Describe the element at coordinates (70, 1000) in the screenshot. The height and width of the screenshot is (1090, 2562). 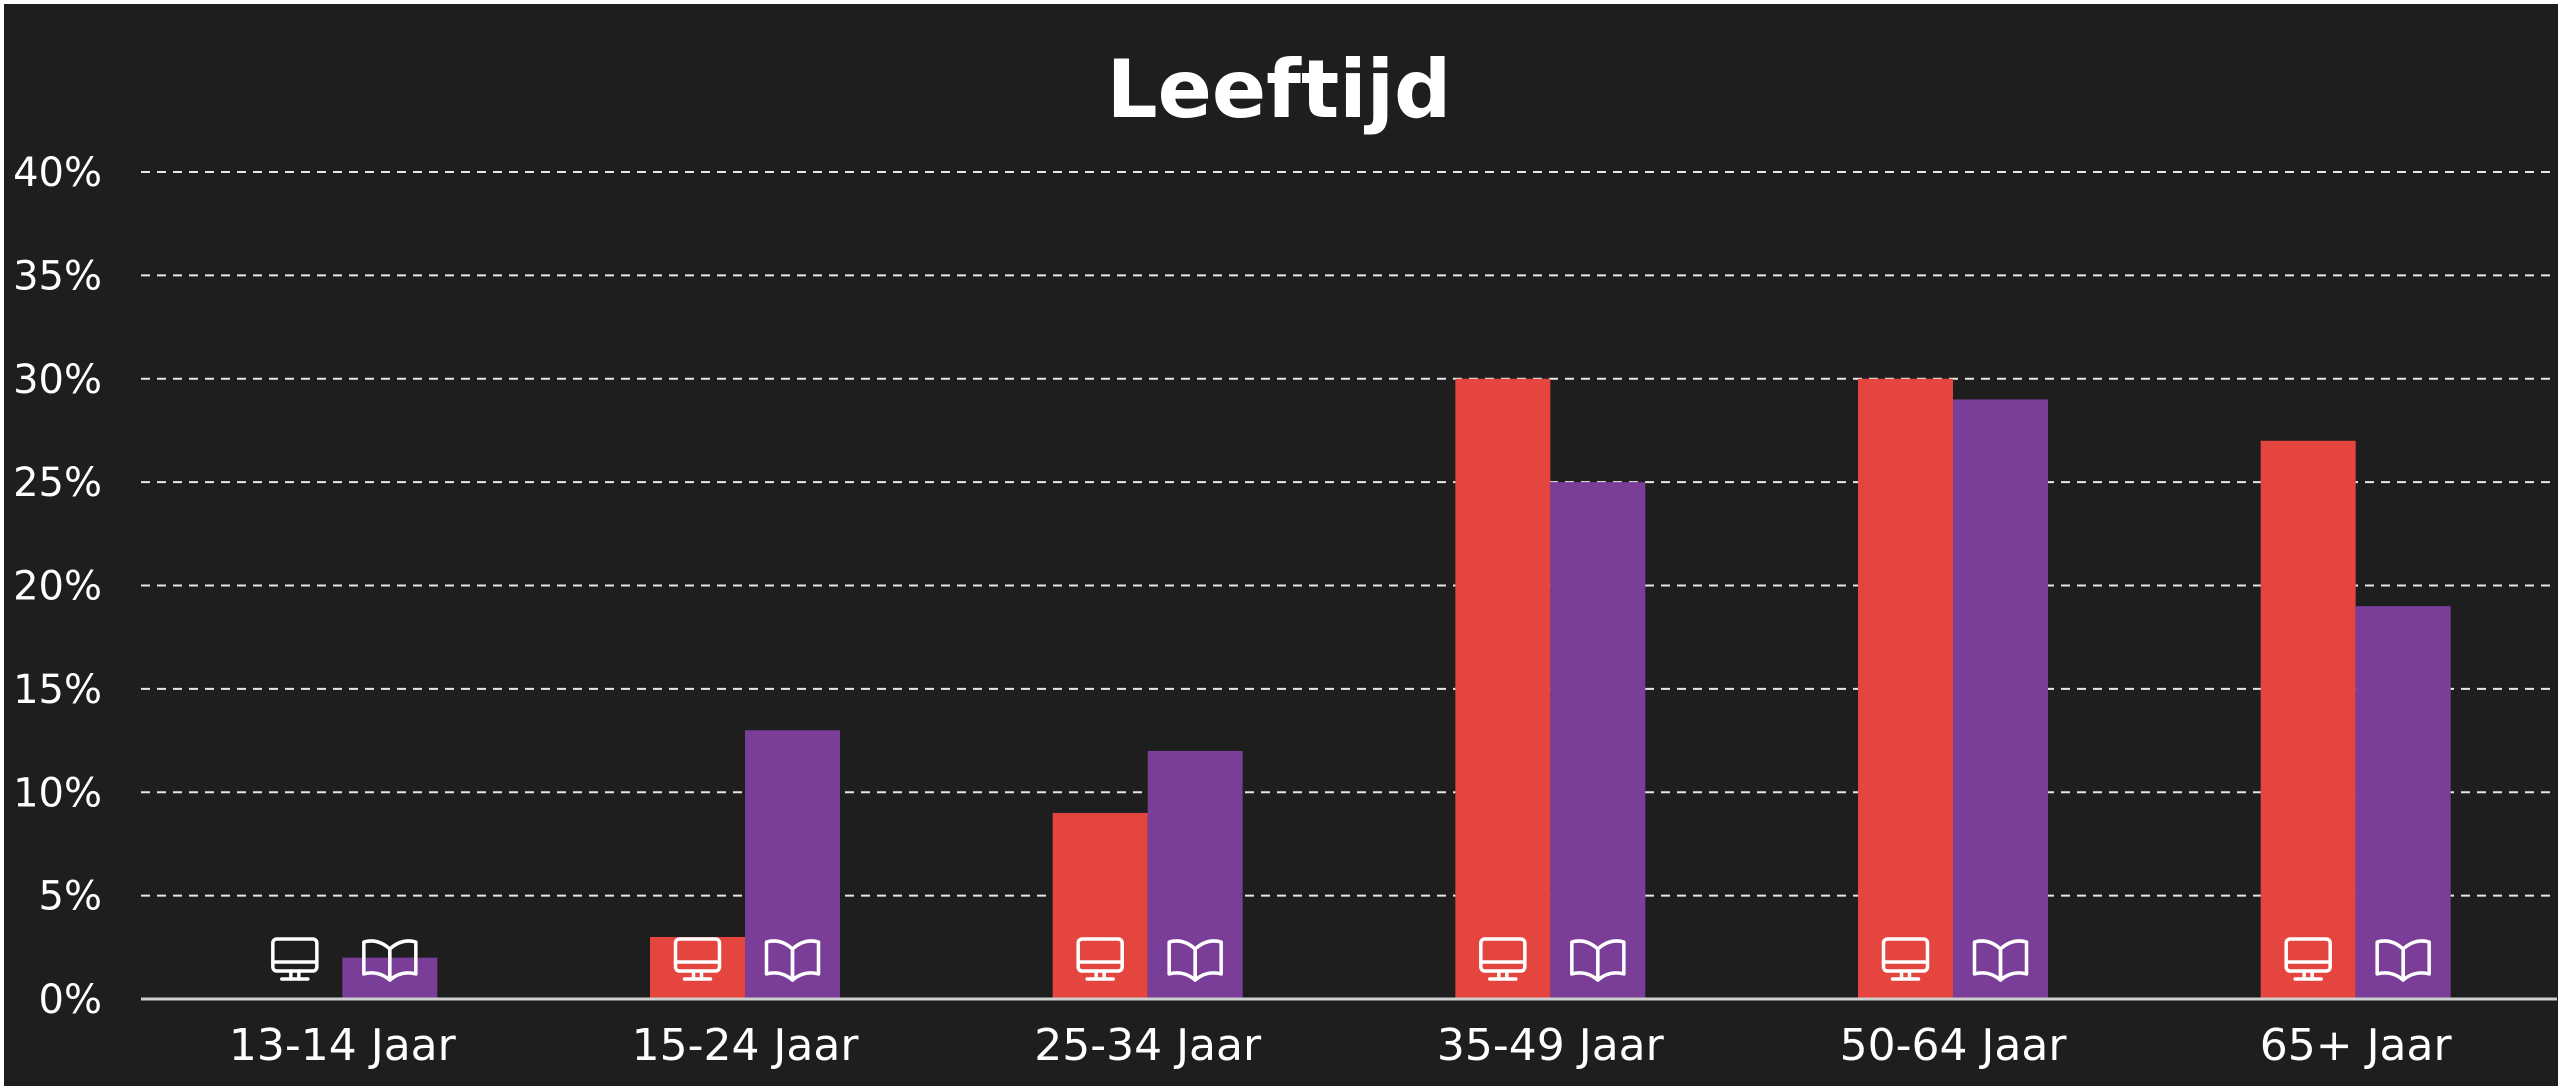
I see `y-tick-label: 0%` at that location.